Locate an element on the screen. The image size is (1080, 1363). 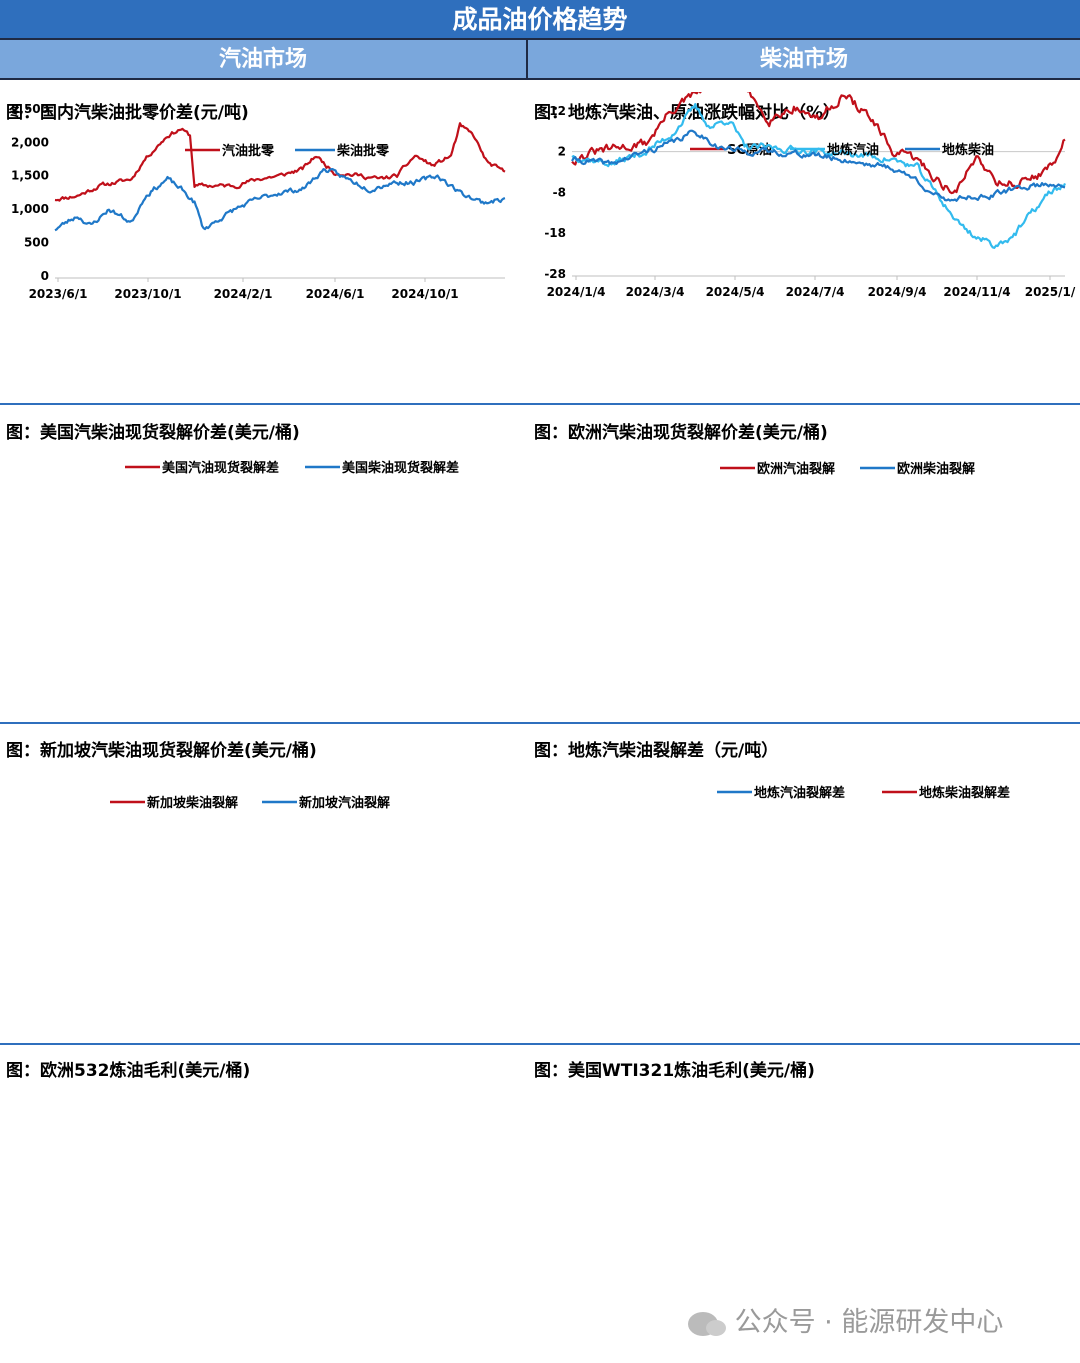
chart-title: 图：国内汽柴油批零价差(元/吨) is located at coordinates (127, 113).